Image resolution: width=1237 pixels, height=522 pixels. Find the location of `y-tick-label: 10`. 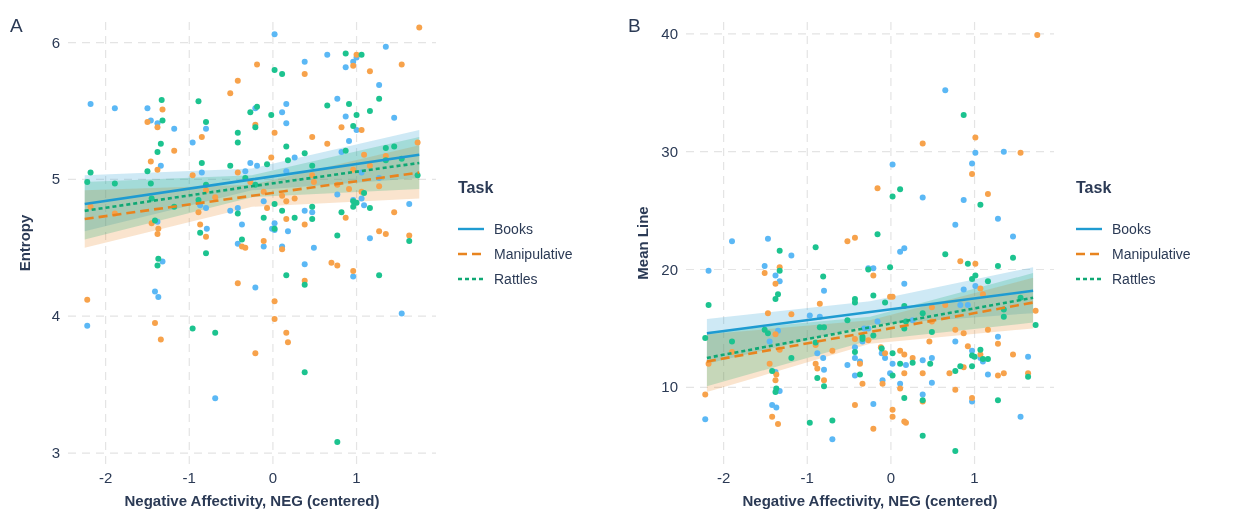

y-tick-label: 10 is located at coordinates (669, 387).